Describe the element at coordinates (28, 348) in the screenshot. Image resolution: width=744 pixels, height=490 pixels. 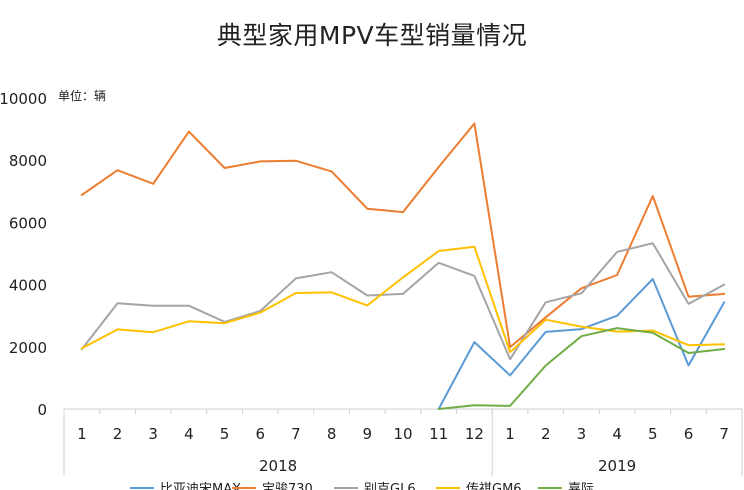
I see `y-tick-label: 2000` at that location.